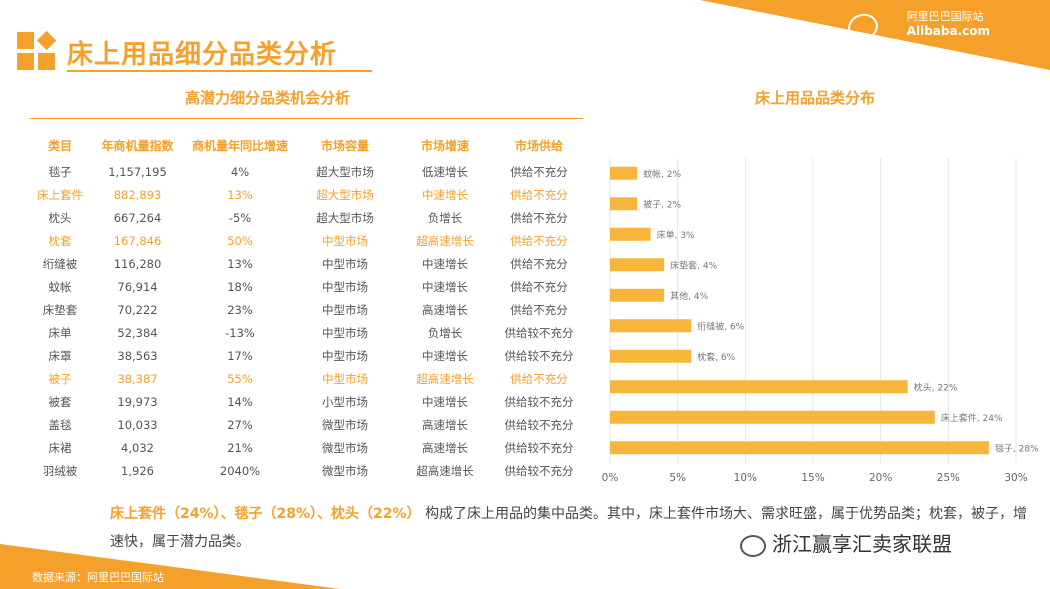 This screenshot has height=589, width=1050. What do you see at coordinates (1017, 448) in the screenshot?
I see `bar-data-label: 毯子, 28%` at bounding box center [1017, 448].